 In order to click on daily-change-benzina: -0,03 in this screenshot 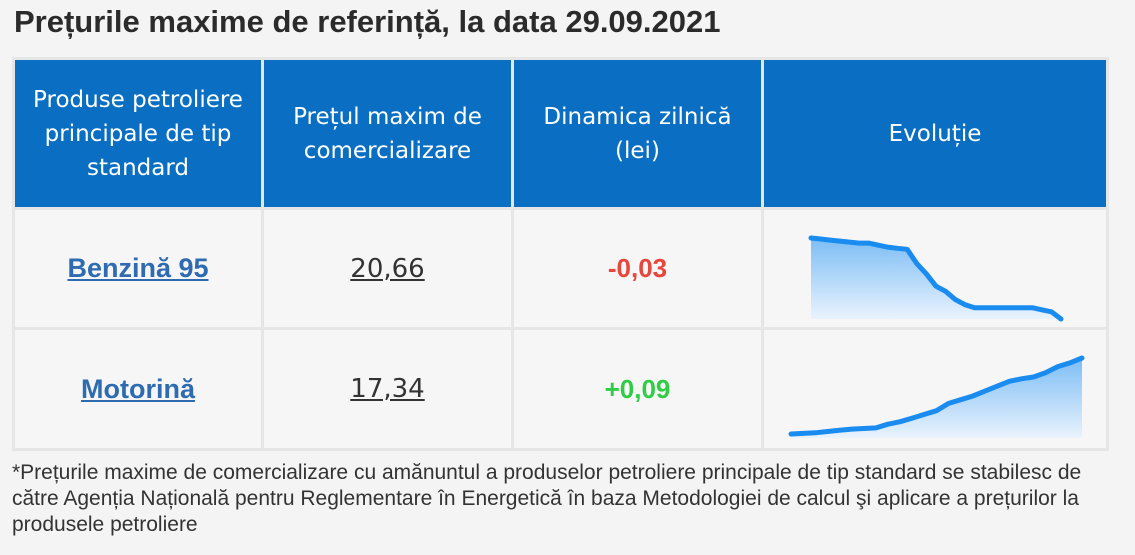, I will do `click(637, 268)`.